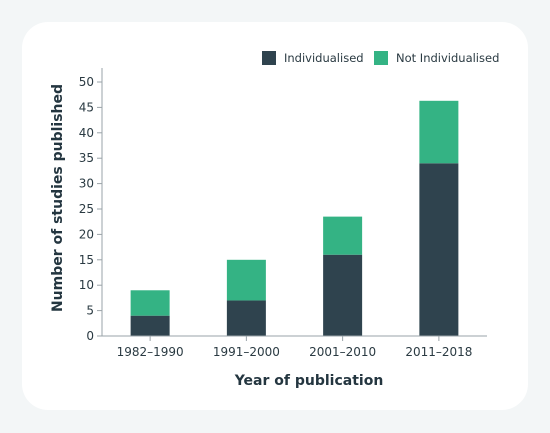 Image resolution: width=550 pixels, height=433 pixels. Describe the element at coordinates (58, 198) in the screenshot. I see `y-axis-title: Number of studies published` at that location.